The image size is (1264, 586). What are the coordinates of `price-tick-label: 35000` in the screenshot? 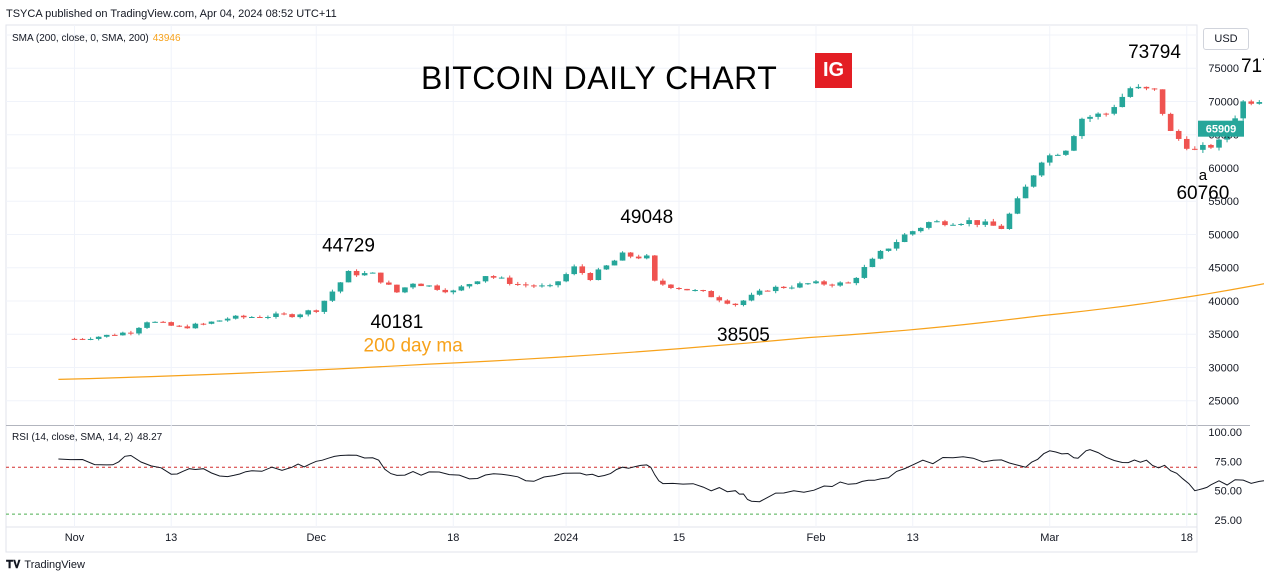 It's located at (1223, 335).